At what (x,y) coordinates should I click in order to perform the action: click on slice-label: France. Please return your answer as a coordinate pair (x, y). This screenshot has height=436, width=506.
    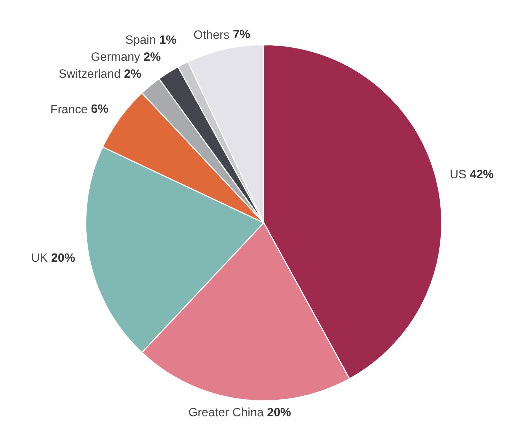
    Looking at the image, I should click on (69, 109).